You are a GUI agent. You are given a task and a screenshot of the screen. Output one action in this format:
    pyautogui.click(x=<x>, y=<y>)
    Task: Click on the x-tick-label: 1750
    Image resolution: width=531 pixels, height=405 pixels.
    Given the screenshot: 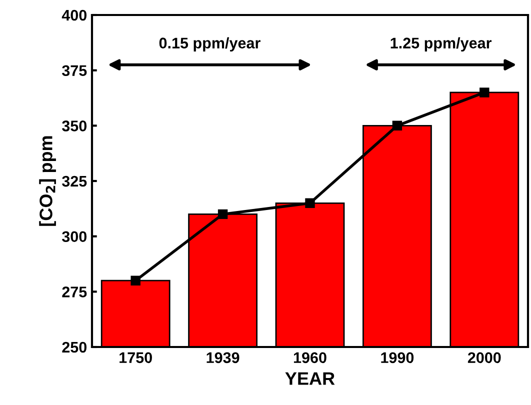 What is the action you would take?
    pyautogui.click(x=136, y=358)
    